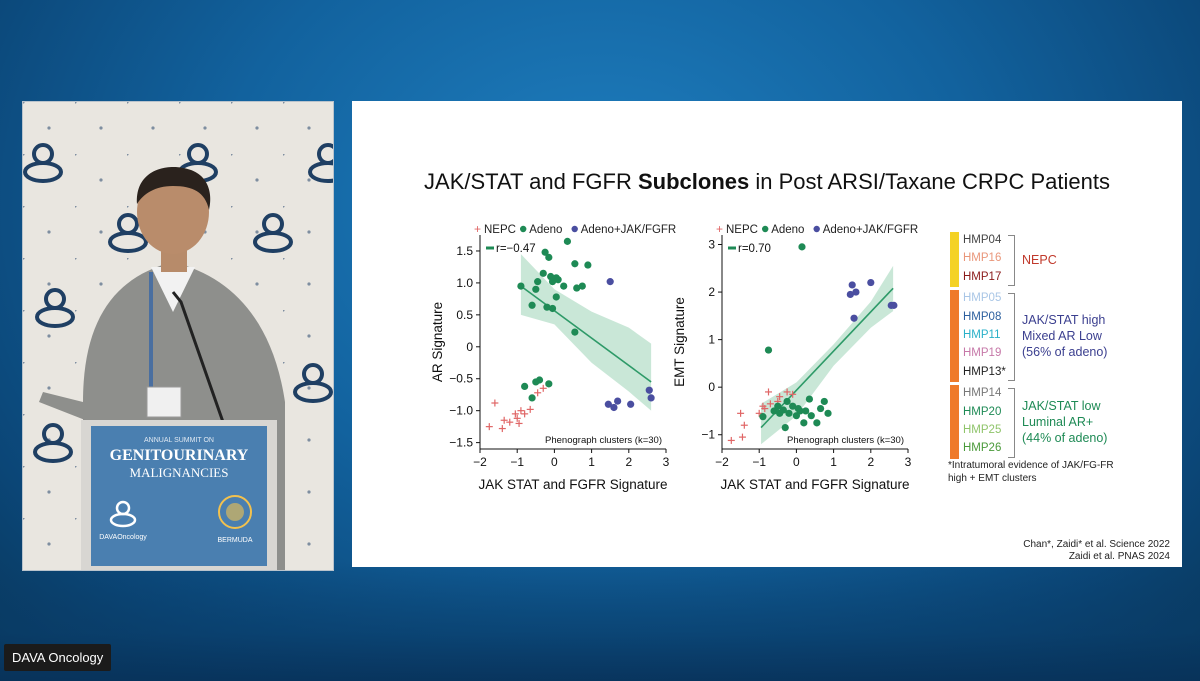  What do you see at coordinates (711, 340) in the screenshot?
I see `chart2-y-tick-label: 1` at bounding box center [711, 340].